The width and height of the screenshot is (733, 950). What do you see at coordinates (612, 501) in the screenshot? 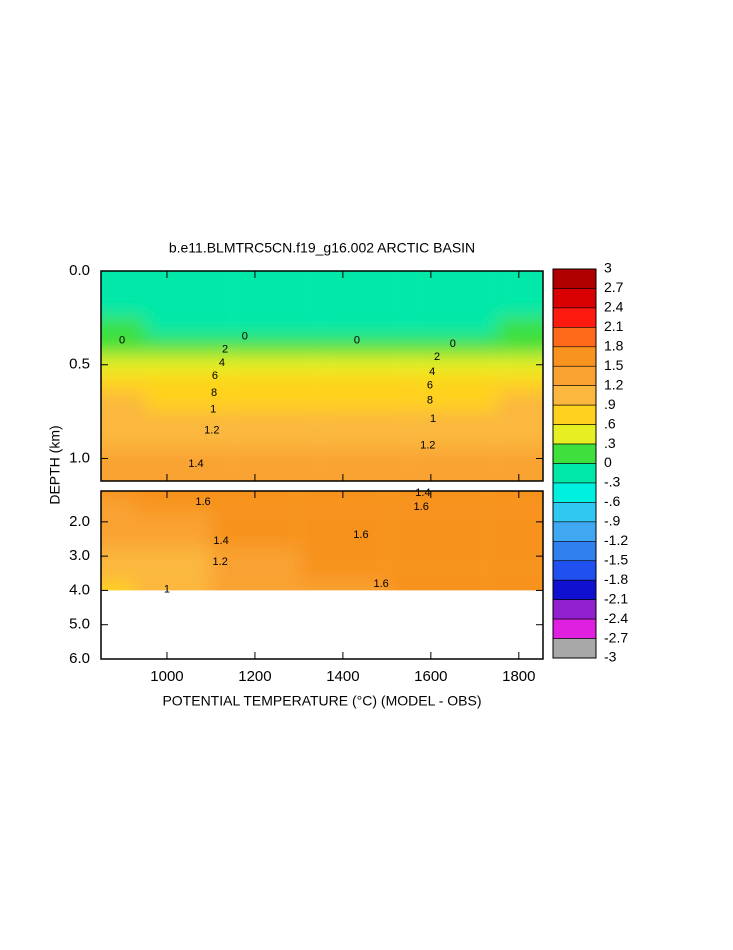
I see `colorbar-label: -.6` at bounding box center [612, 501].